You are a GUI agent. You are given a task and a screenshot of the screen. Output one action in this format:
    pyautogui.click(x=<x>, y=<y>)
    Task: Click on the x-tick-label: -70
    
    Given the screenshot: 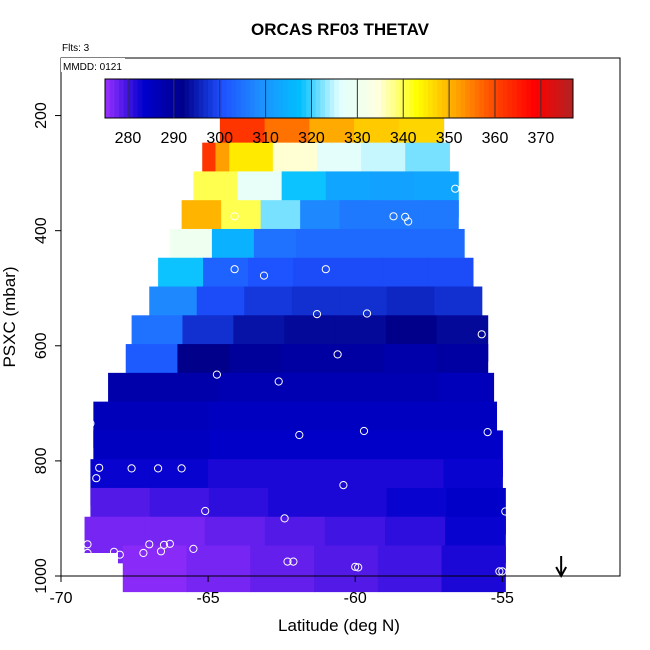 What is the action you would take?
    pyautogui.click(x=60, y=598)
    